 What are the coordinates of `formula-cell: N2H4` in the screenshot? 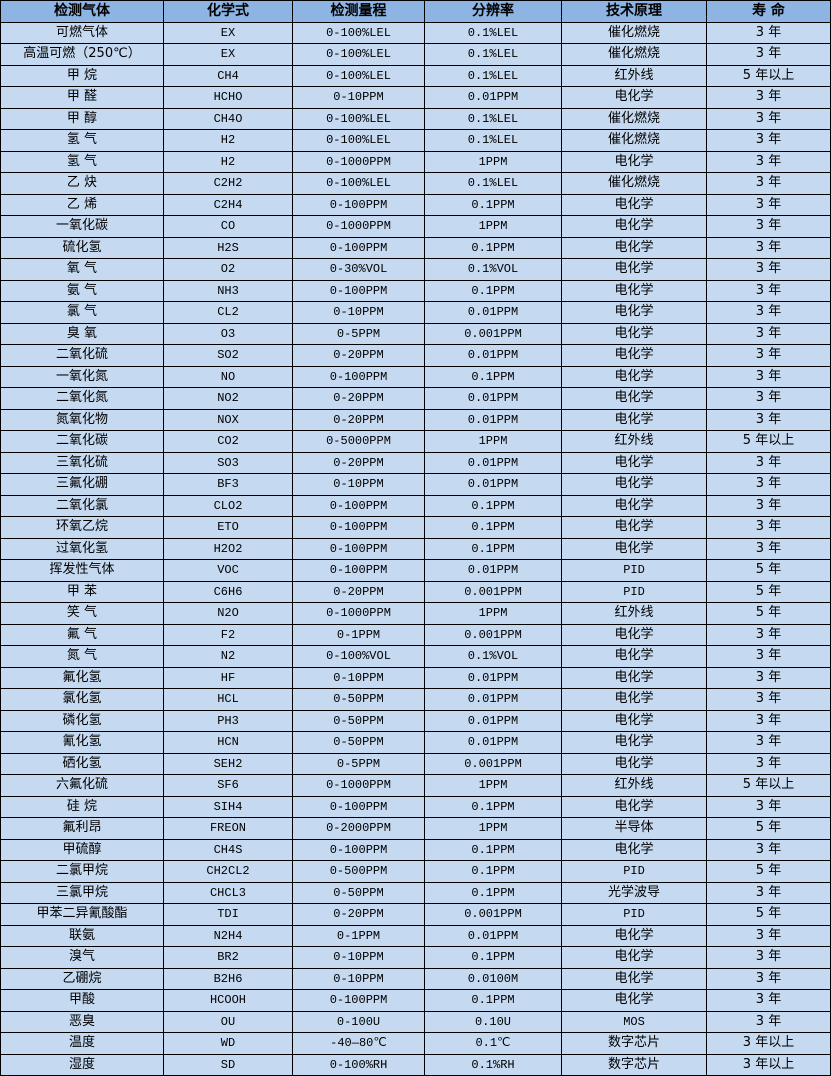 It's located at (228, 935).